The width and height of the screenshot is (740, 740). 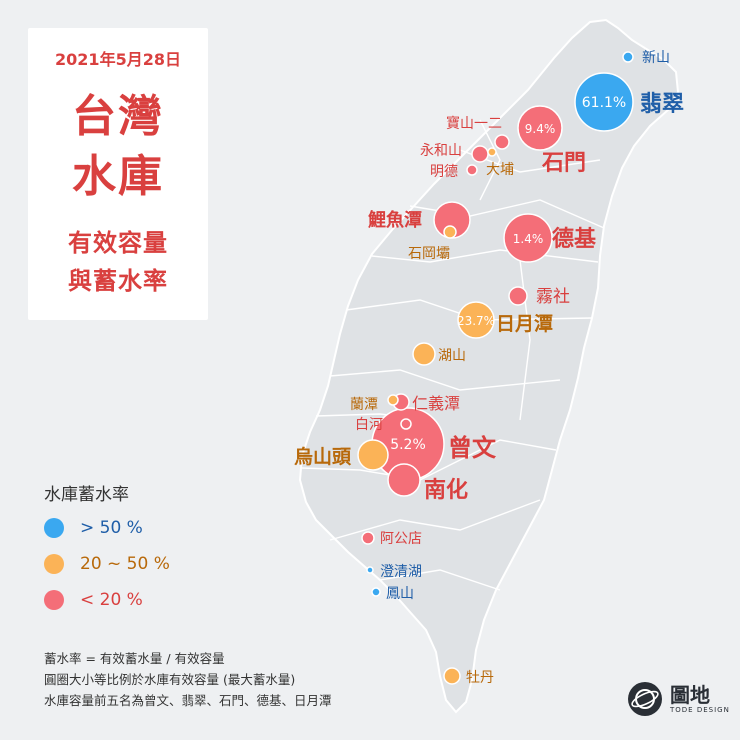 I want to click on reservoir-marker-新山, so click(x=628, y=57).